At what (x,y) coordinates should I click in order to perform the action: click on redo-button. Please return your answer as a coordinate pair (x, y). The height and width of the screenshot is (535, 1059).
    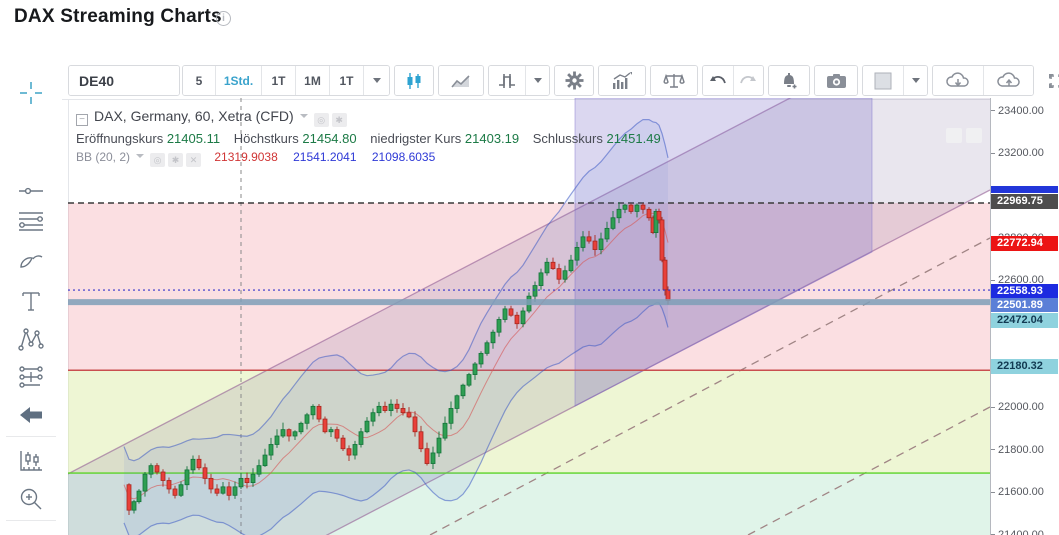
    Looking at the image, I should click on (747, 80).